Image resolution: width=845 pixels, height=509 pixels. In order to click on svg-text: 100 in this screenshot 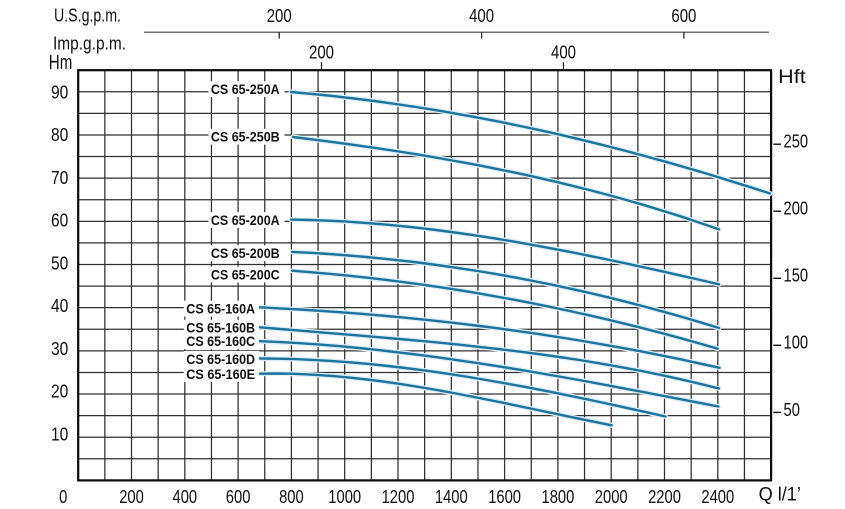, I will do `click(796, 343)`.